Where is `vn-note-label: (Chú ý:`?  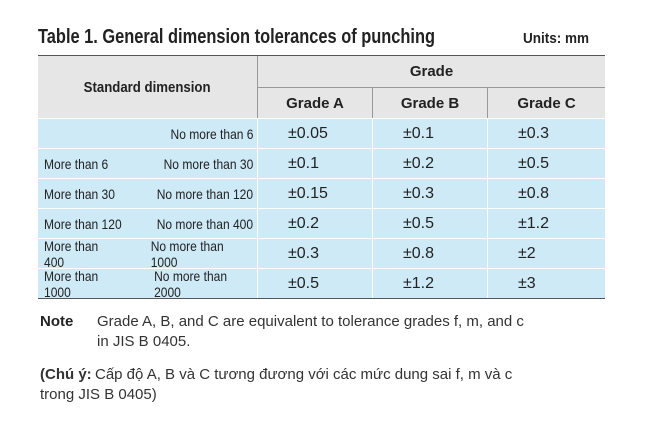
vn-note-label: (Chú ý: is located at coordinates (66, 374).